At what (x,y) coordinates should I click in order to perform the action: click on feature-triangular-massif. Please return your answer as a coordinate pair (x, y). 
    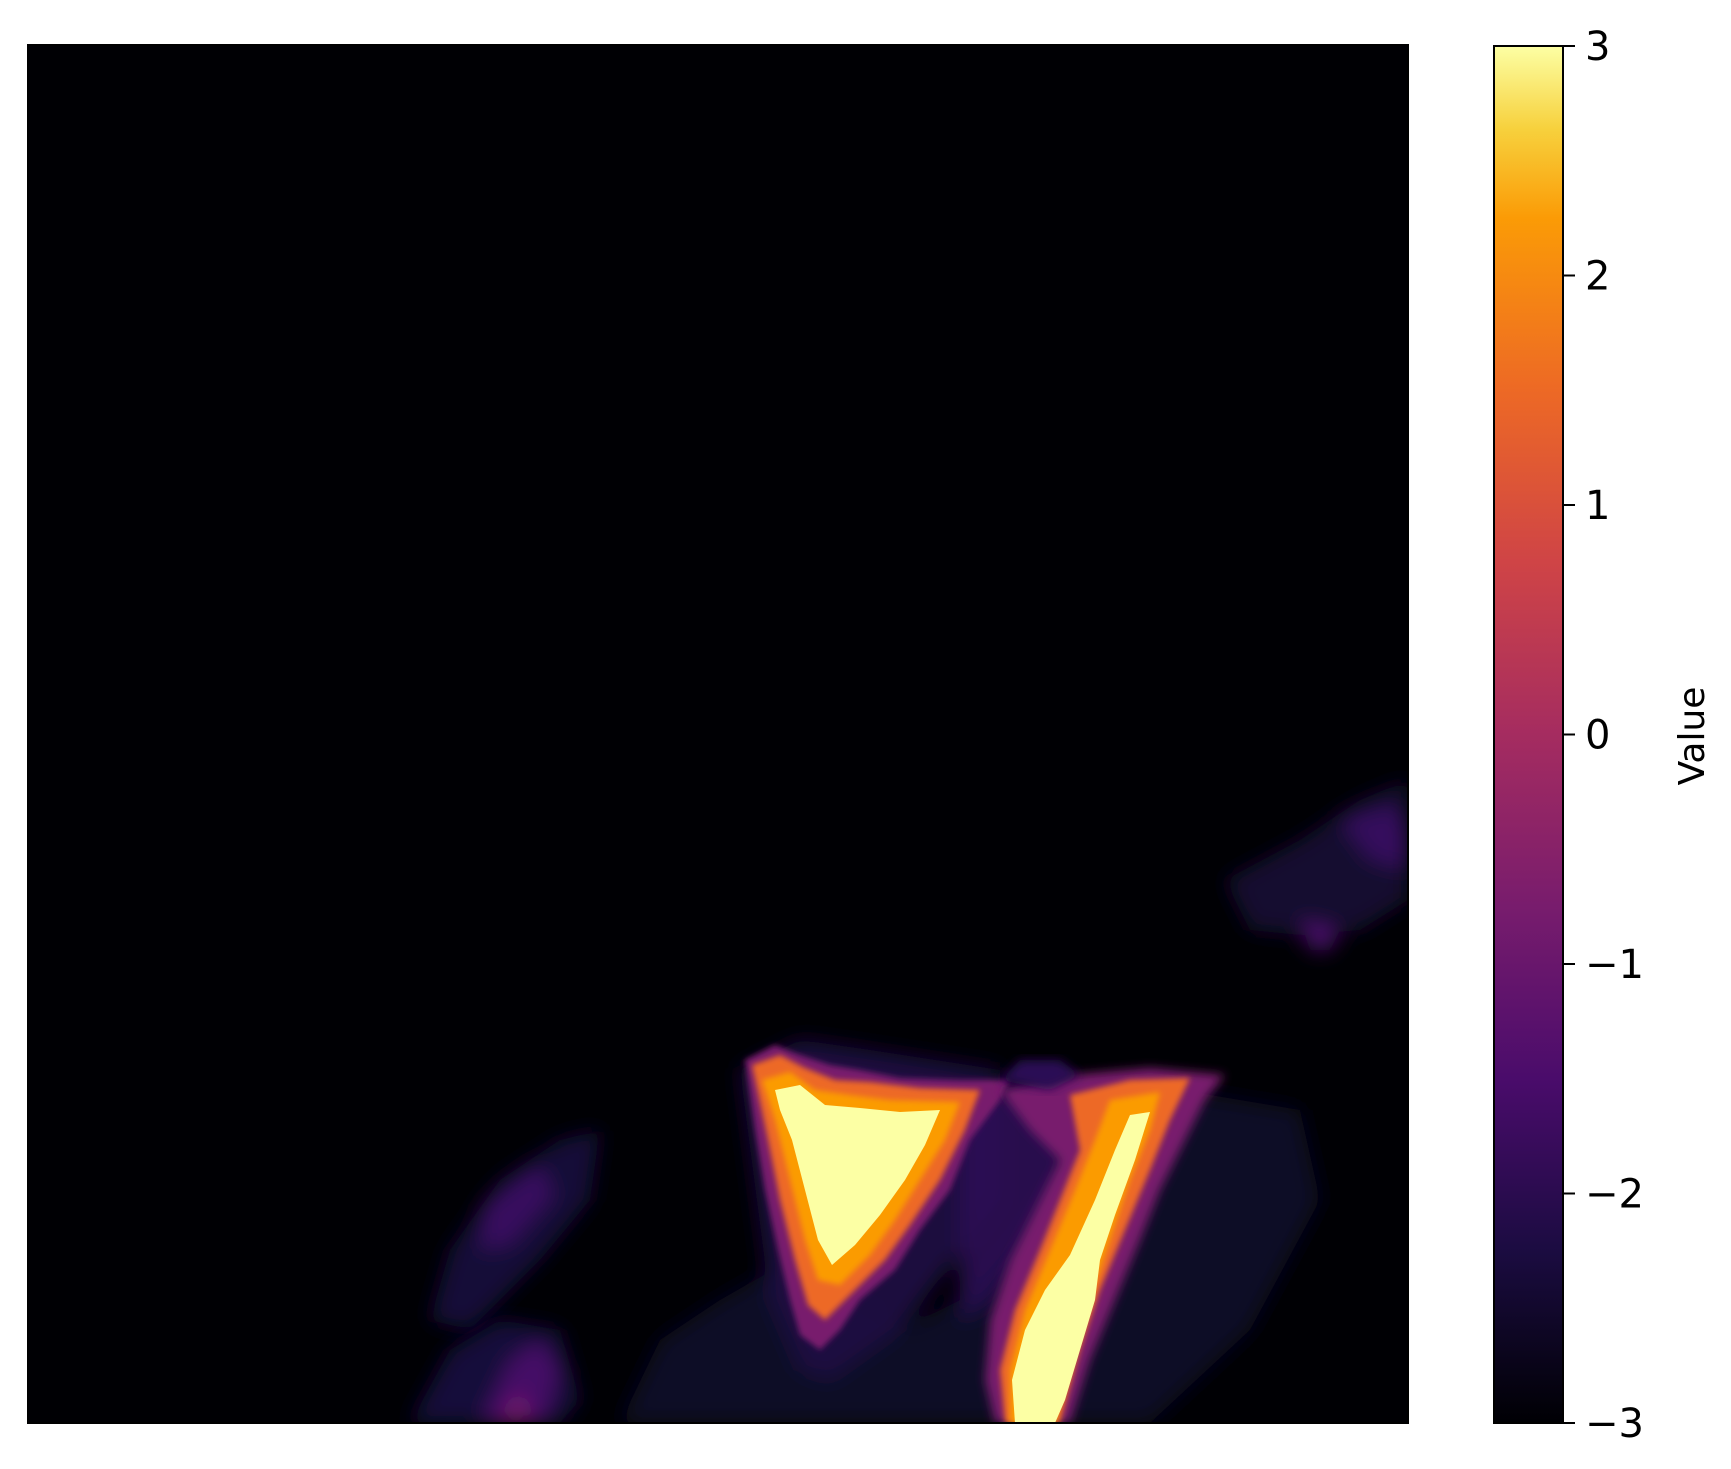
    Looking at the image, I should click on (877, 1197).